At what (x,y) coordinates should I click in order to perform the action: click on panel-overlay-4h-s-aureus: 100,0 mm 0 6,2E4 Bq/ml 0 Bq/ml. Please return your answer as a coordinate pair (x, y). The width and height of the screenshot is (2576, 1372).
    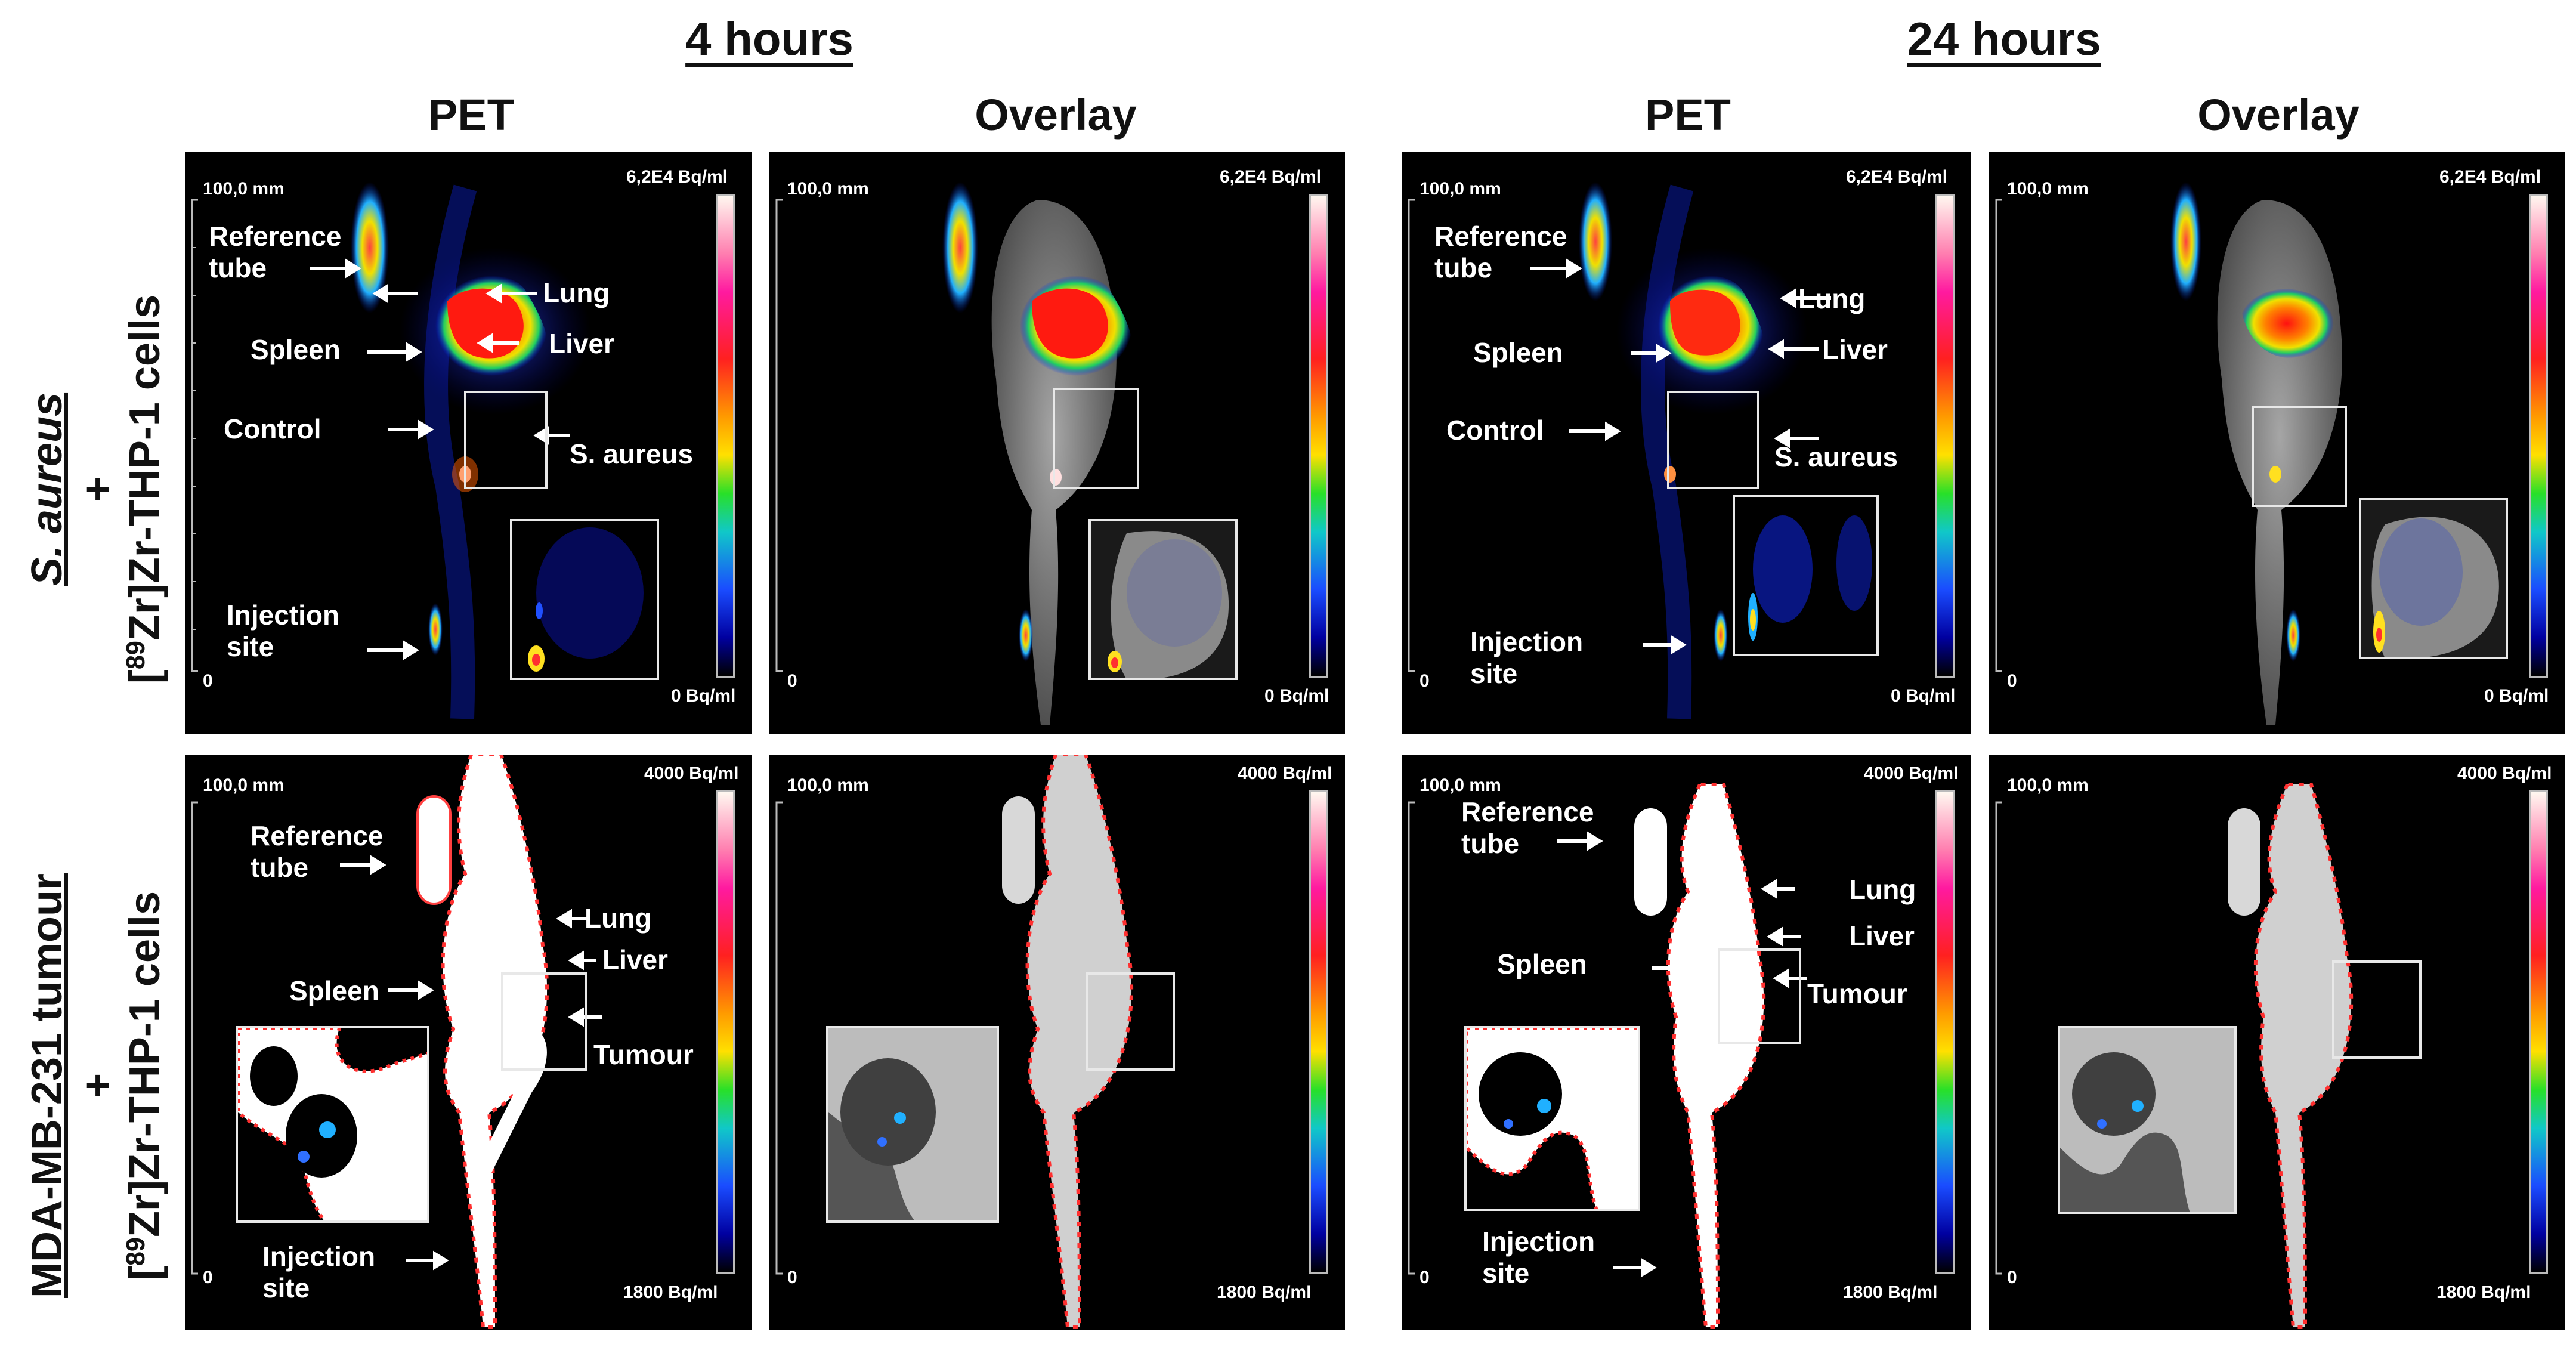
    Looking at the image, I should click on (1057, 443).